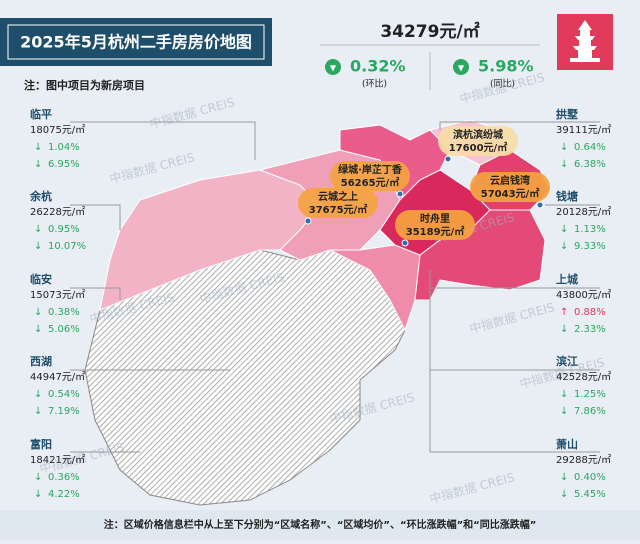 The image size is (640, 544). What do you see at coordinates (57, 212) in the screenshot?
I see `district-price: 26228元/㎡` at bounding box center [57, 212].